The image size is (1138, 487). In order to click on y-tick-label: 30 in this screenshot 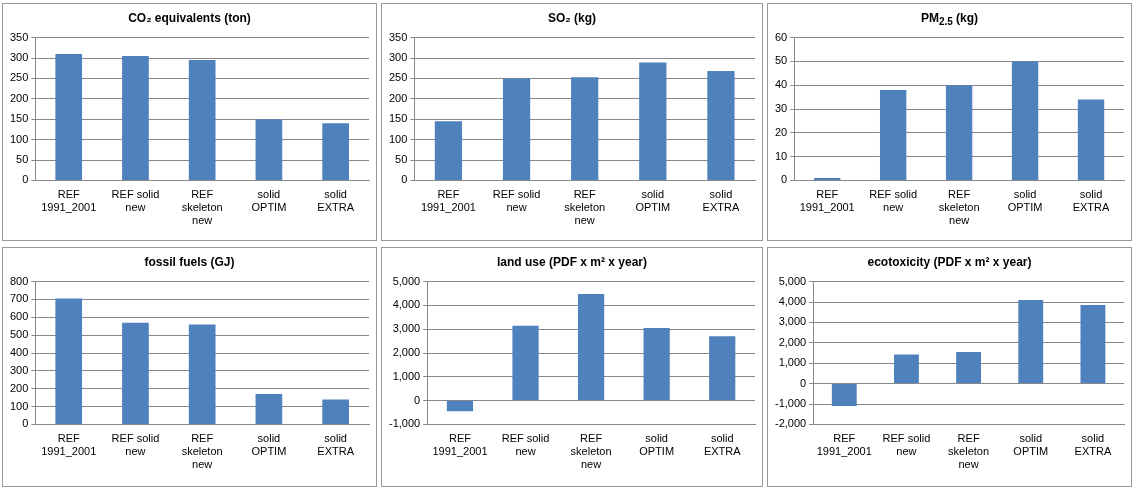, I will do `click(781, 108)`.